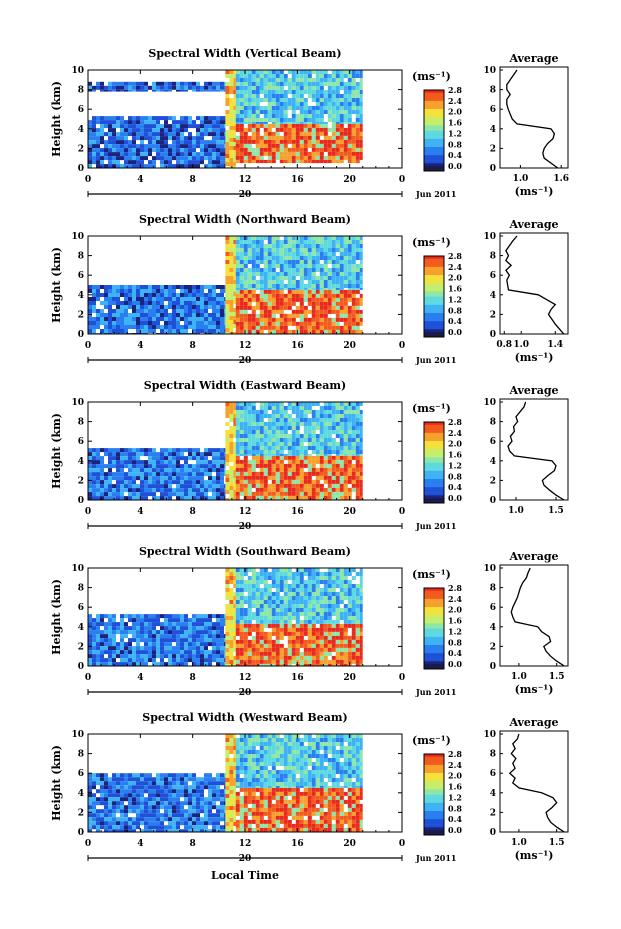 The height and width of the screenshot is (929, 621). Describe the element at coordinates (244, 53) in the screenshot. I see `panel-title: Spectral Width (Vertical Beam)` at that location.